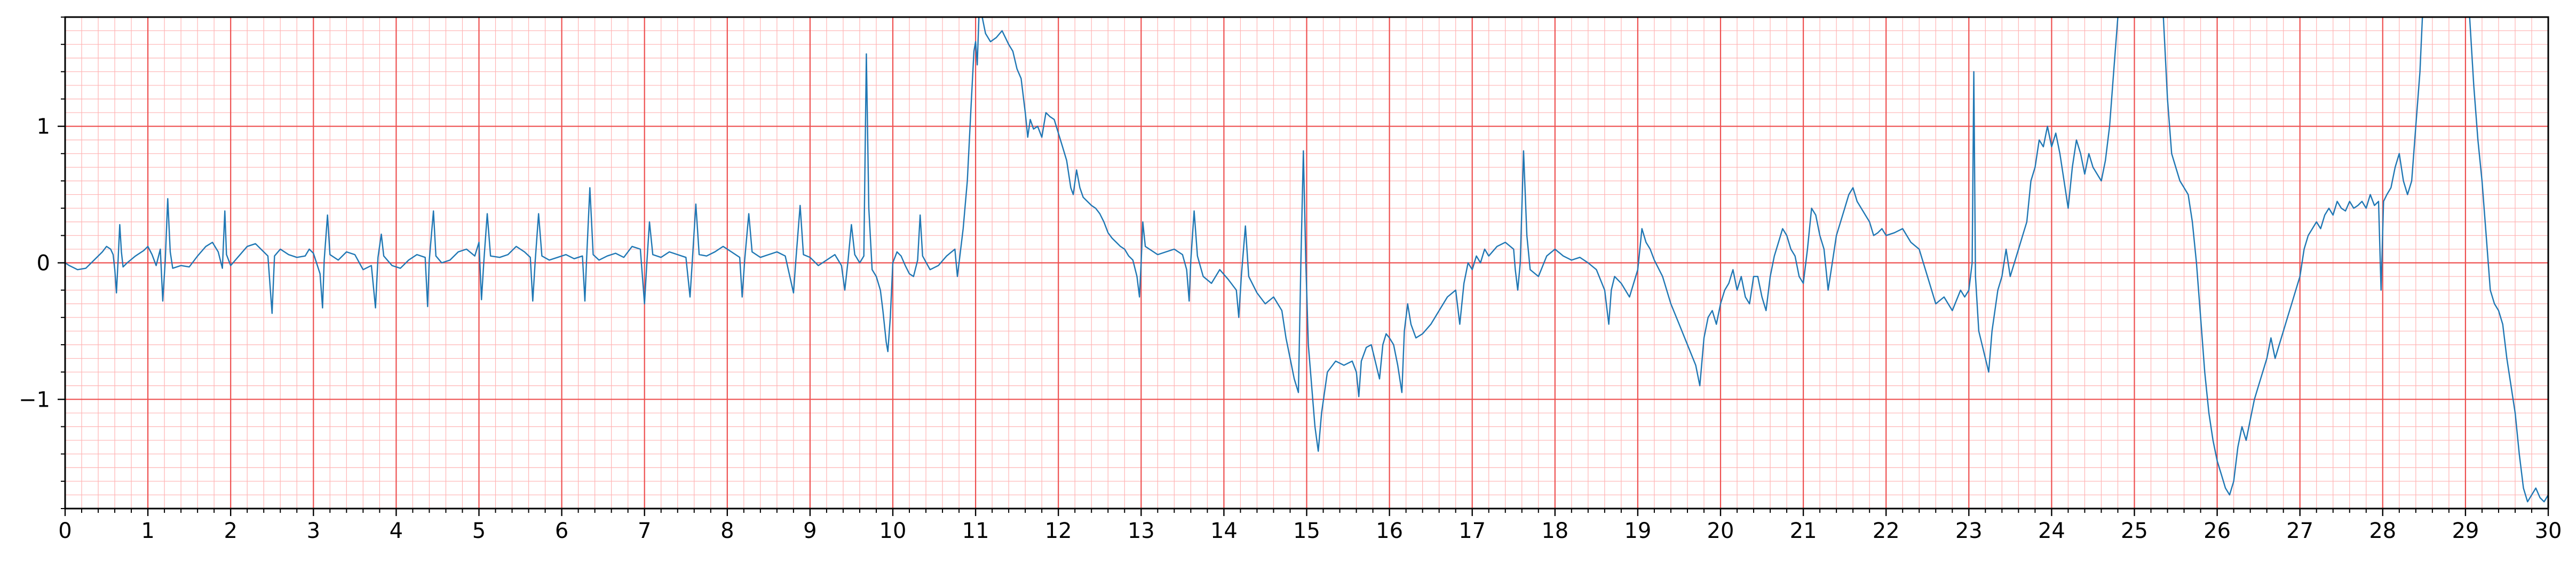 Image resolution: width=2576 pixels, height=563 pixels. I want to click on x-tick-label: 1, so click(147, 531).